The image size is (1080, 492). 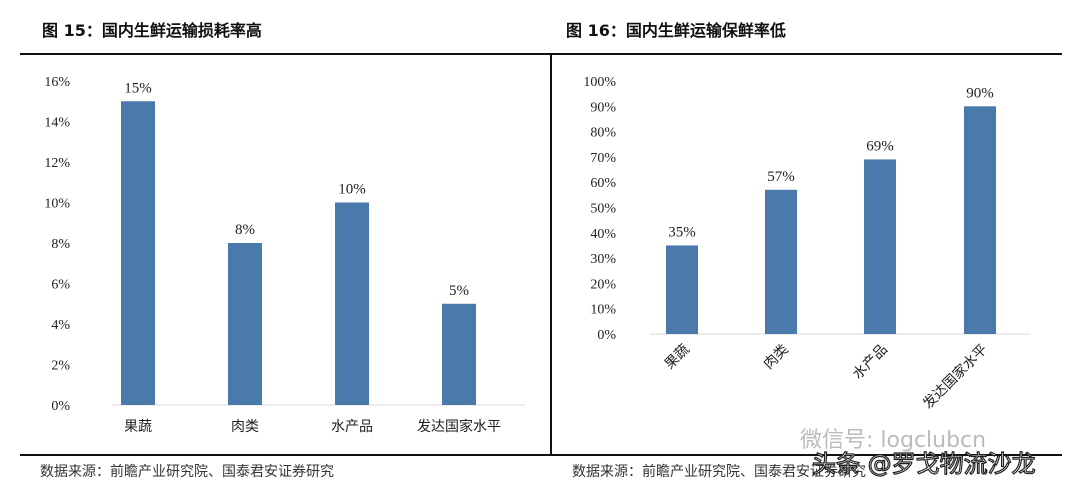 I want to click on y-tick-label: 12%, so click(x=57, y=163).